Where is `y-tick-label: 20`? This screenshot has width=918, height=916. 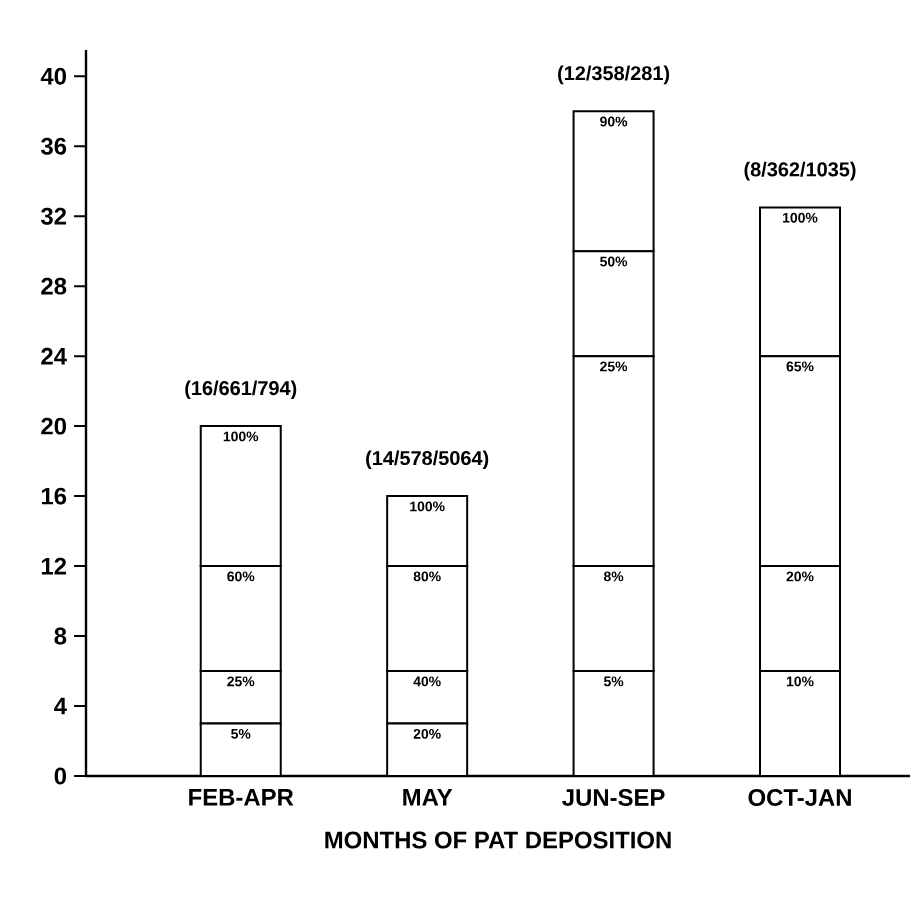 y-tick-label: 20 is located at coordinates (54, 426).